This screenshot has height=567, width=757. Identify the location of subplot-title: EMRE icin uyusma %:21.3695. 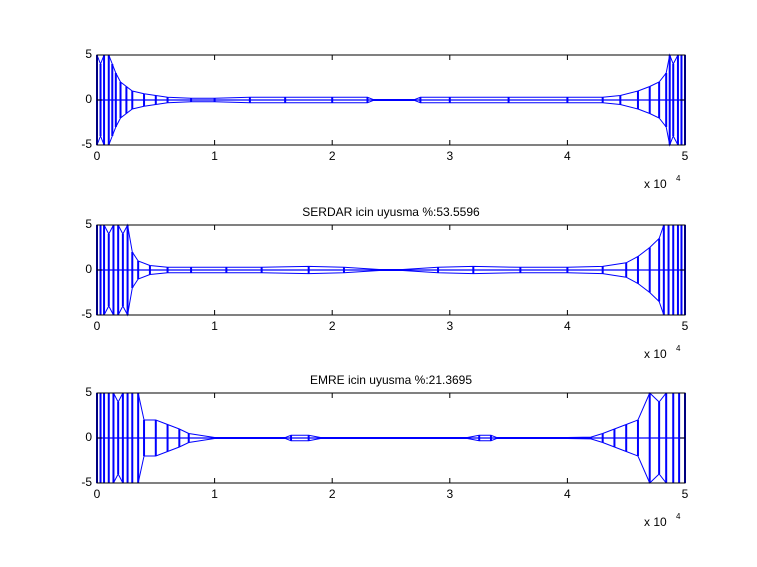
(391, 380).